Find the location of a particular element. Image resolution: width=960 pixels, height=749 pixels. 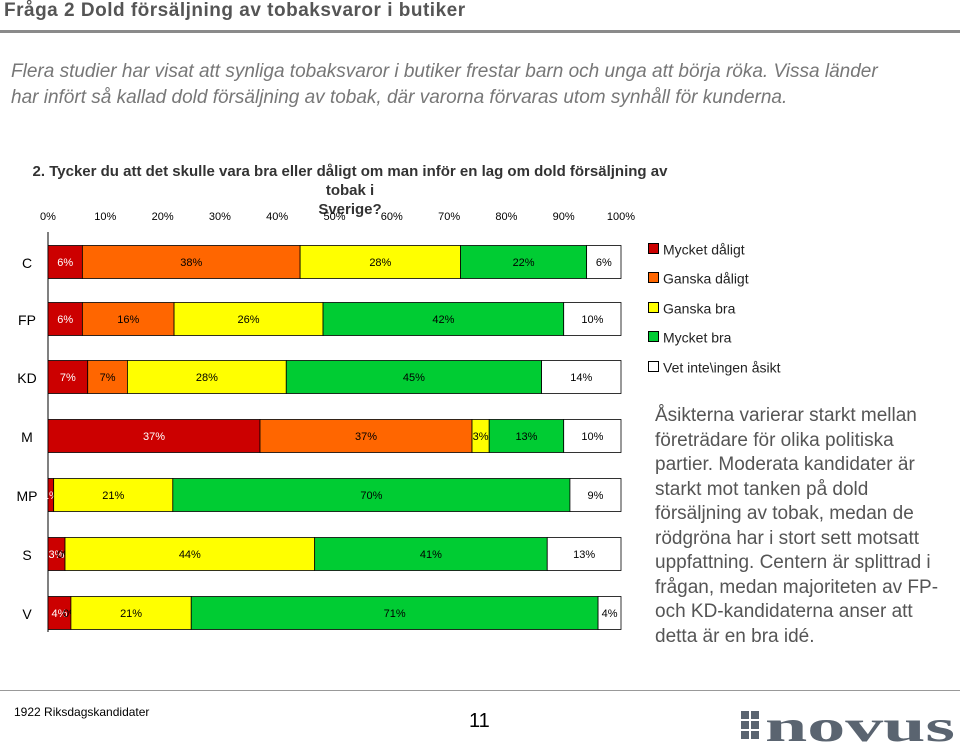

data-label: 9% is located at coordinates (596, 496).